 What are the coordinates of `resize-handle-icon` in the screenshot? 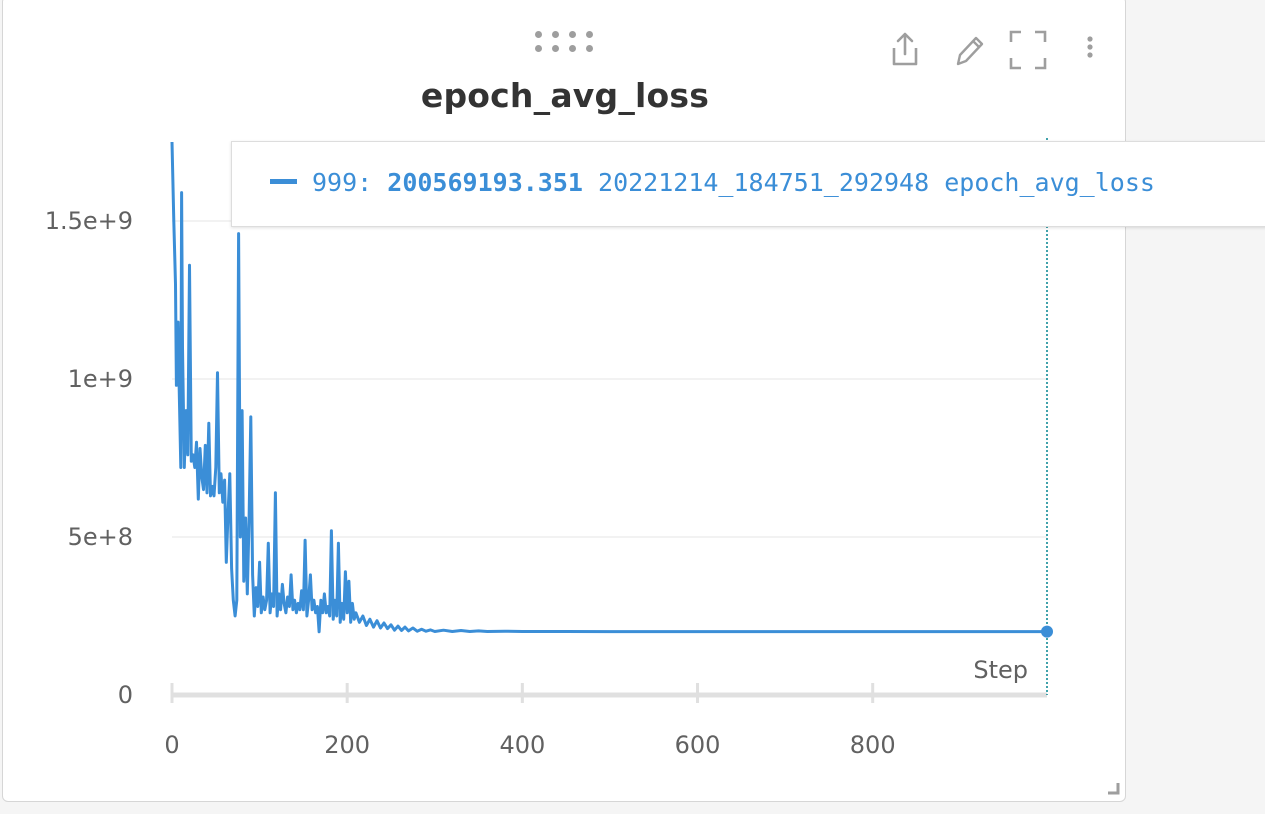 It's located at (1113, 788).